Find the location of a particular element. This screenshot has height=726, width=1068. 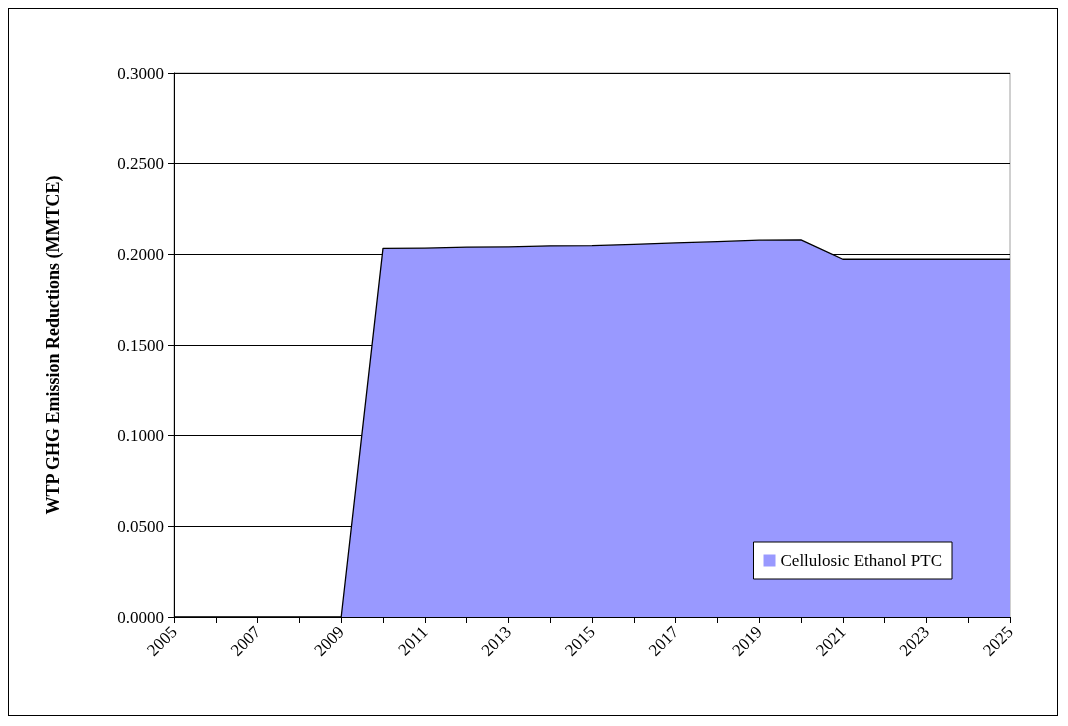

y-tick-label: 0.3000 is located at coordinates (140, 73).